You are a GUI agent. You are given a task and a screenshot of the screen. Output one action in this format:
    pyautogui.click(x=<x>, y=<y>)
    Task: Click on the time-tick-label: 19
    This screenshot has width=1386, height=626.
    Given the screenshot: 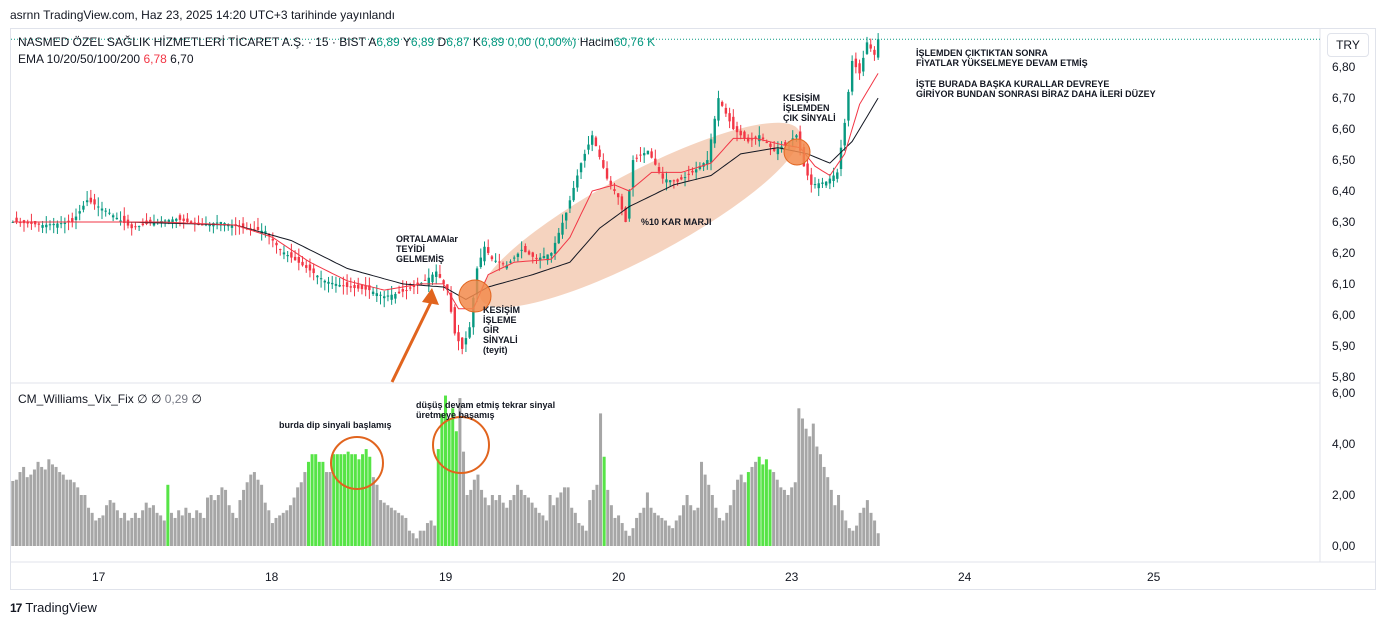 What is the action you would take?
    pyautogui.click(x=446, y=577)
    